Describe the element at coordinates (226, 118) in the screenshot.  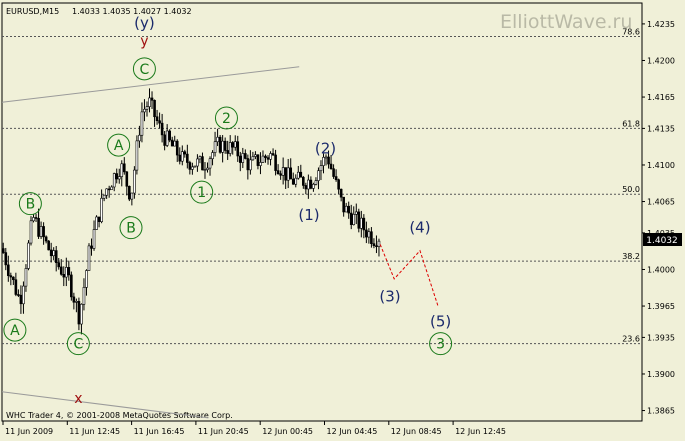
I see `wave-label-2-circle` at that location.